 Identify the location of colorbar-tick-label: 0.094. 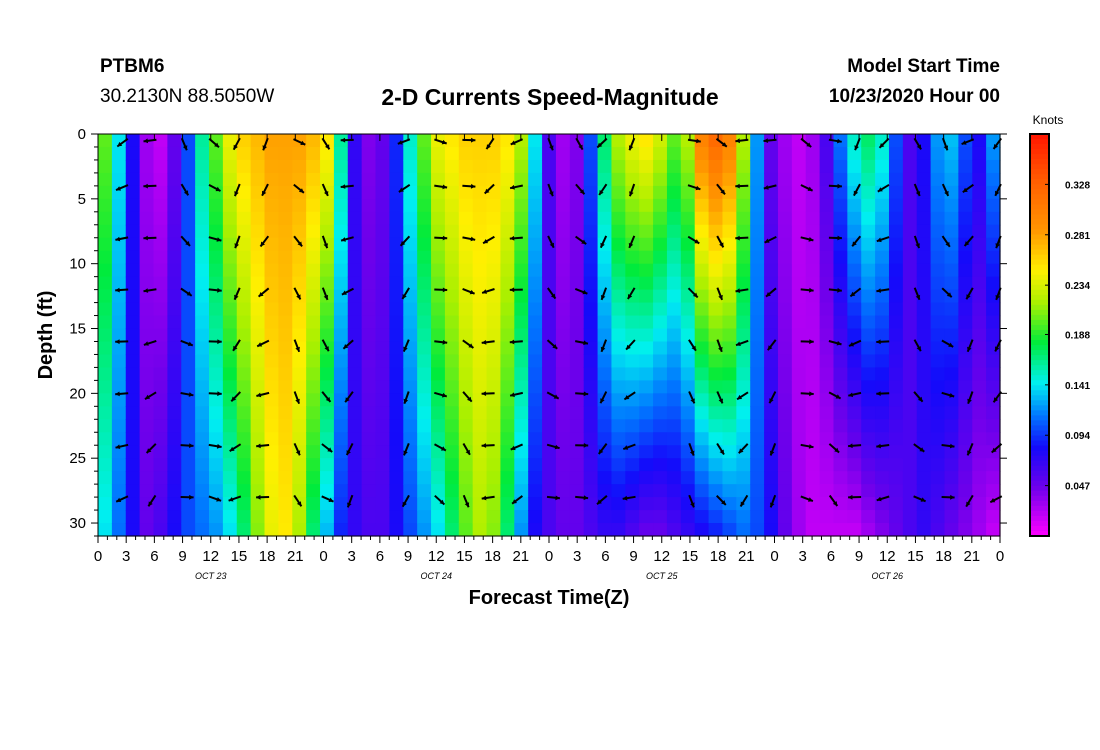
(1077, 436).